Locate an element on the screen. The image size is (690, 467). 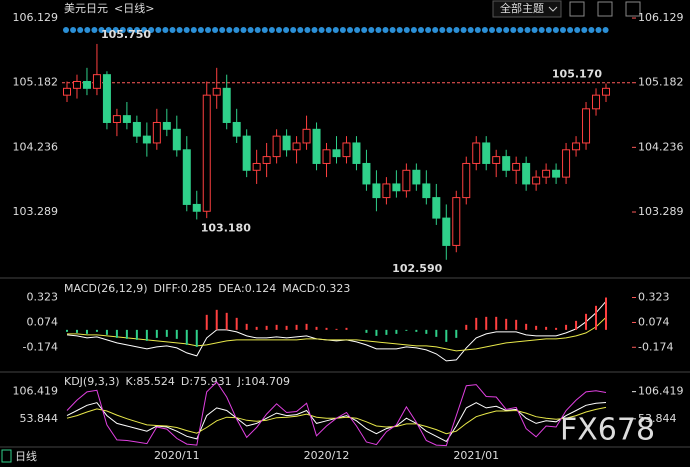
menu-box is located at coordinates (527, 9).